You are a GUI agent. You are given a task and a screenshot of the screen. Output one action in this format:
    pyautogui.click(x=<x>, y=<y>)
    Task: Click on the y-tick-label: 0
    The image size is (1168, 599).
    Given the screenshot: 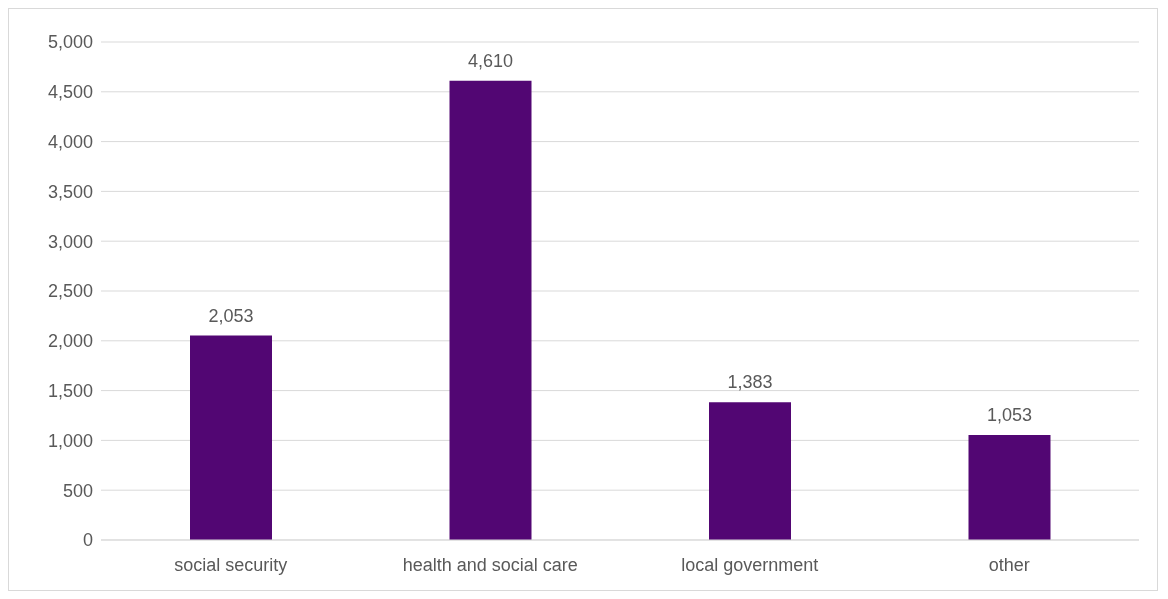 What is the action you would take?
    pyautogui.click(x=87, y=540)
    